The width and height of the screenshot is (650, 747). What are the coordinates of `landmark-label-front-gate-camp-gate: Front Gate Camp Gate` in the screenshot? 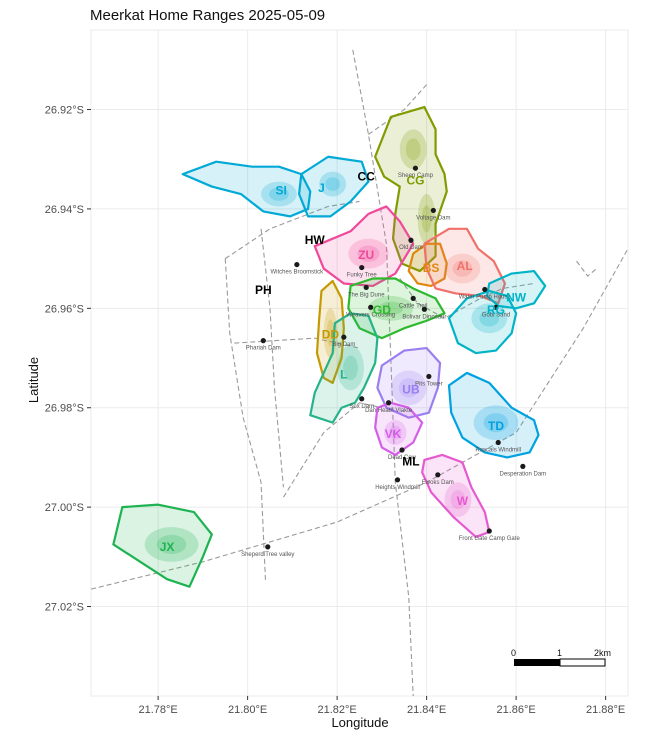 It's located at (490, 539).